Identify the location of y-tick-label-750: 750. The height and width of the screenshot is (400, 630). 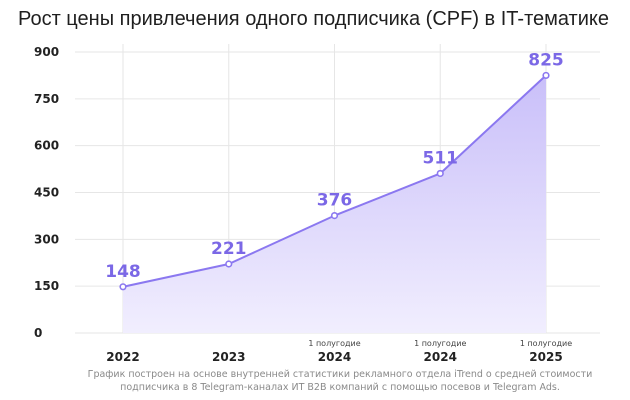
(46, 99).